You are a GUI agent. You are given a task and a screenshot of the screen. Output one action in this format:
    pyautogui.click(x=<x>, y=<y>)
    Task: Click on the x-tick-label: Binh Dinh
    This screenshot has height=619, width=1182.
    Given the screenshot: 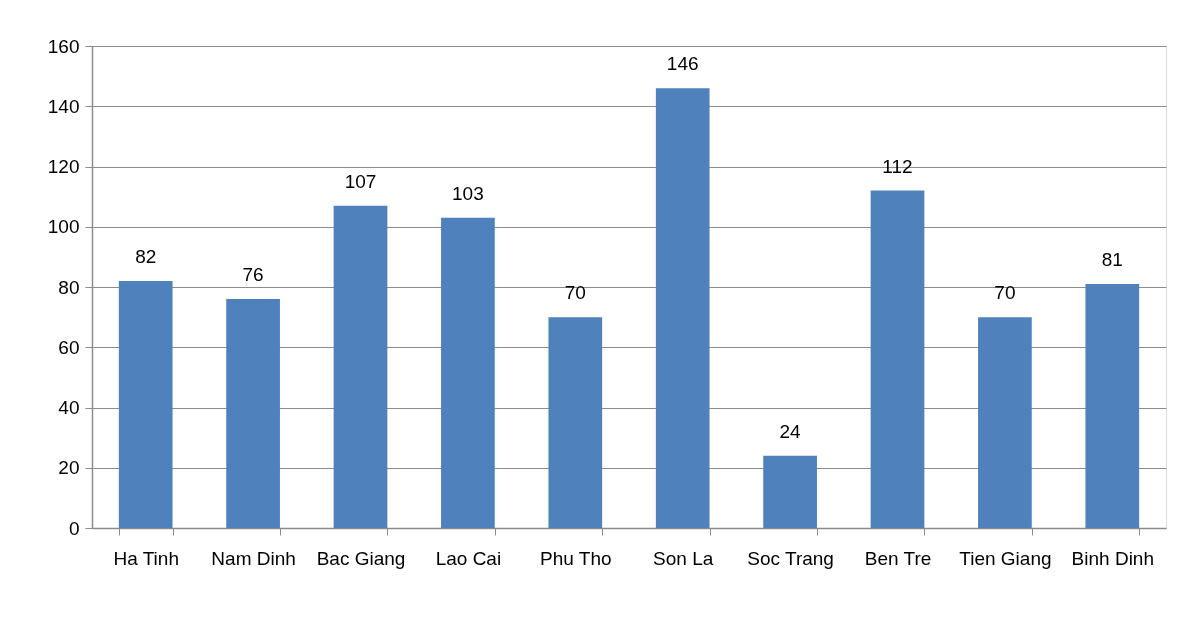 What is the action you would take?
    pyautogui.click(x=1112, y=558)
    